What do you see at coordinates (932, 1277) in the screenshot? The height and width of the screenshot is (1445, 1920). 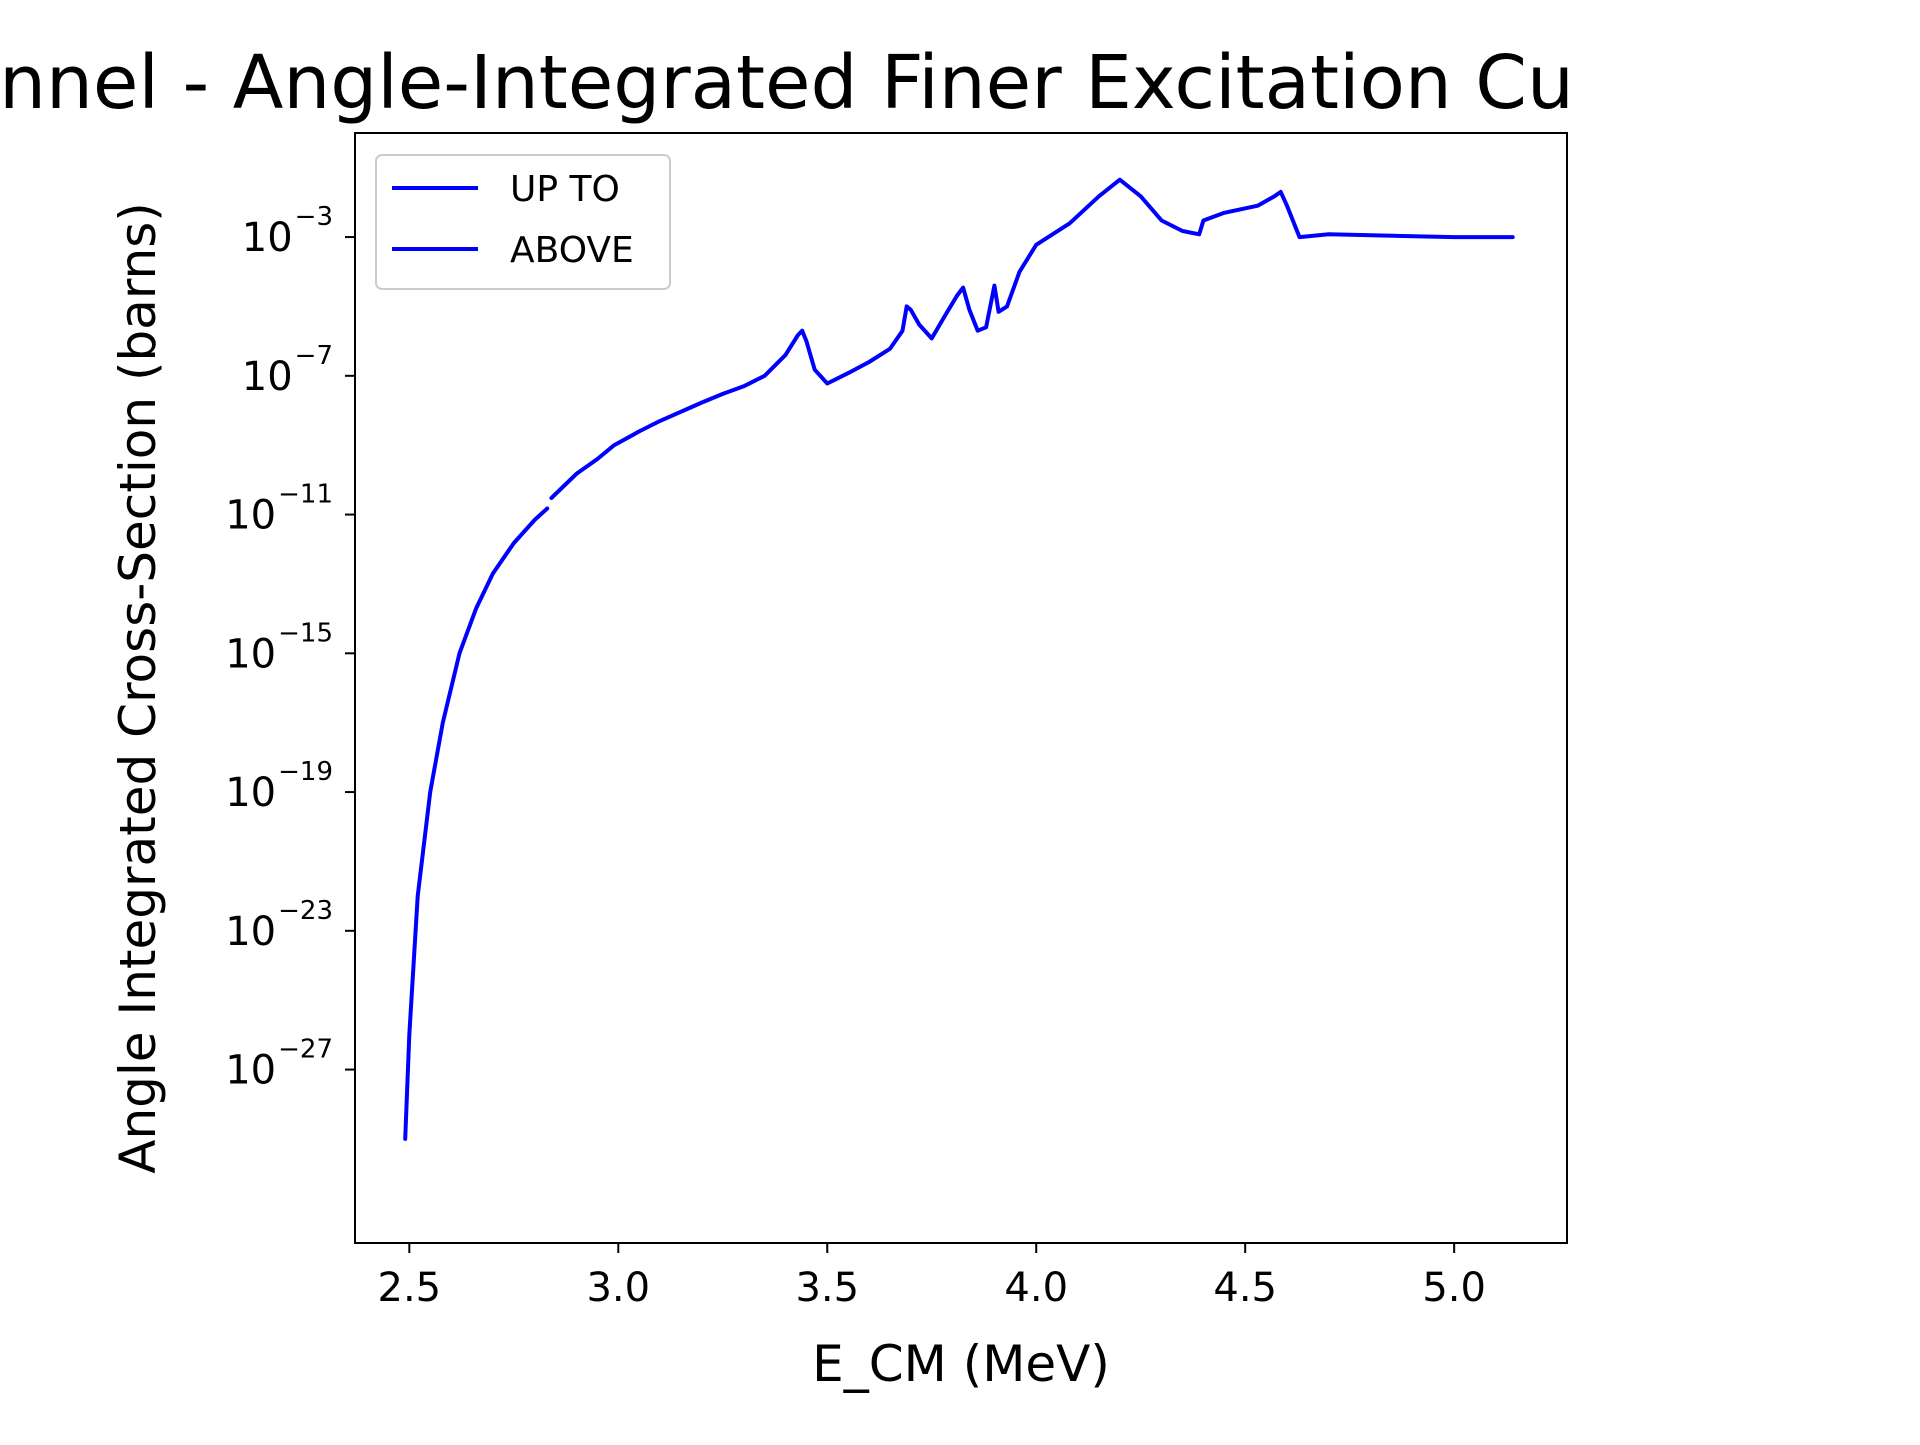 I see `x-axis-ticks: 2.5 3.0 3.5 4.0 4.5 5.0` at bounding box center [932, 1277].